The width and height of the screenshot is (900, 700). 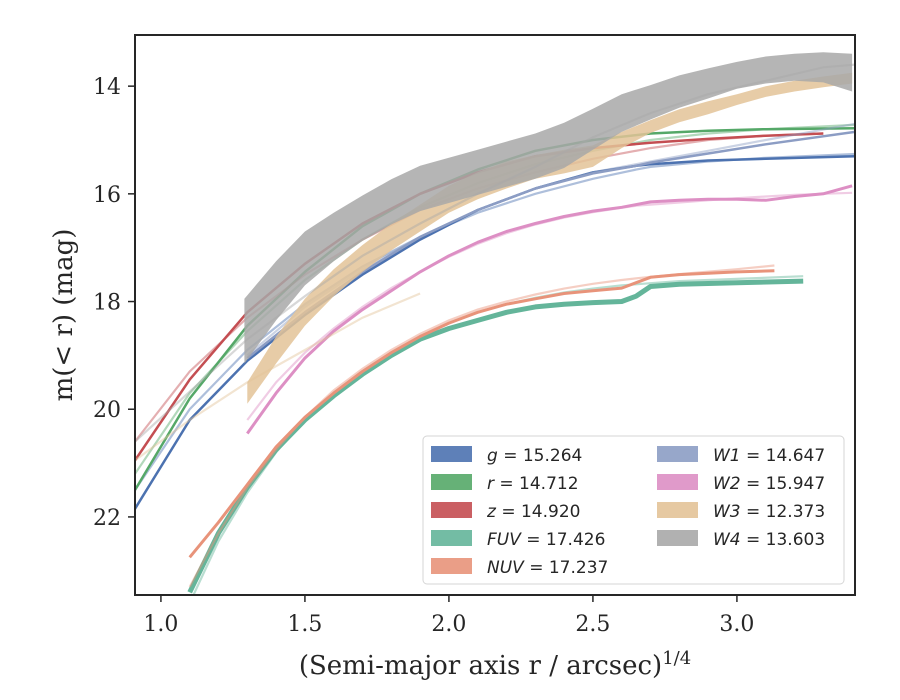 I want to click on y-tick-label: 20, so click(x=107, y=410).